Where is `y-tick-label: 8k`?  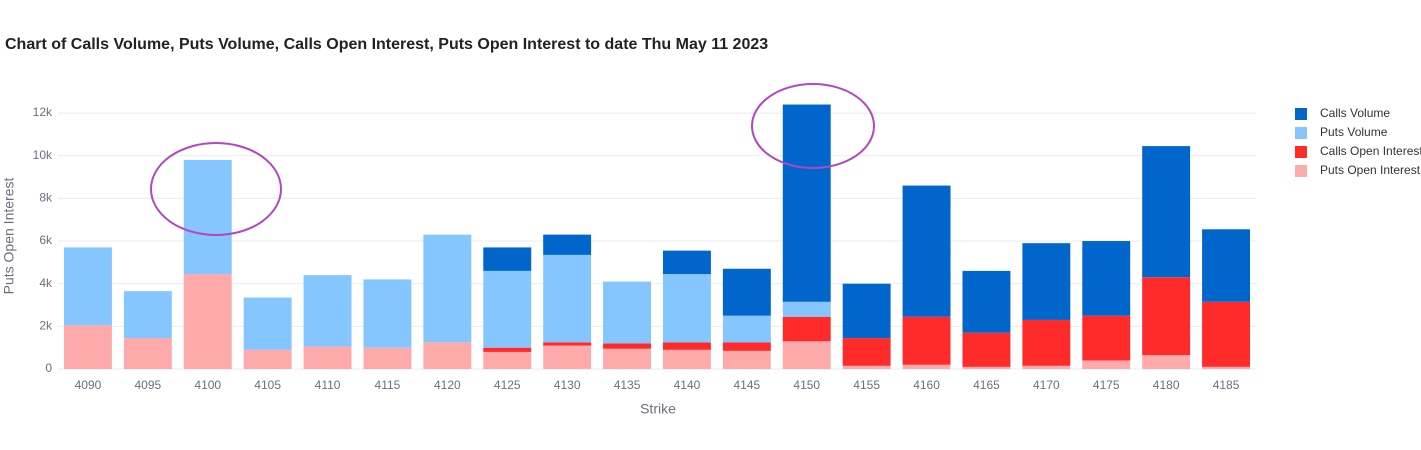 y-tick-label: 8k is located at coordinates (46, 198).